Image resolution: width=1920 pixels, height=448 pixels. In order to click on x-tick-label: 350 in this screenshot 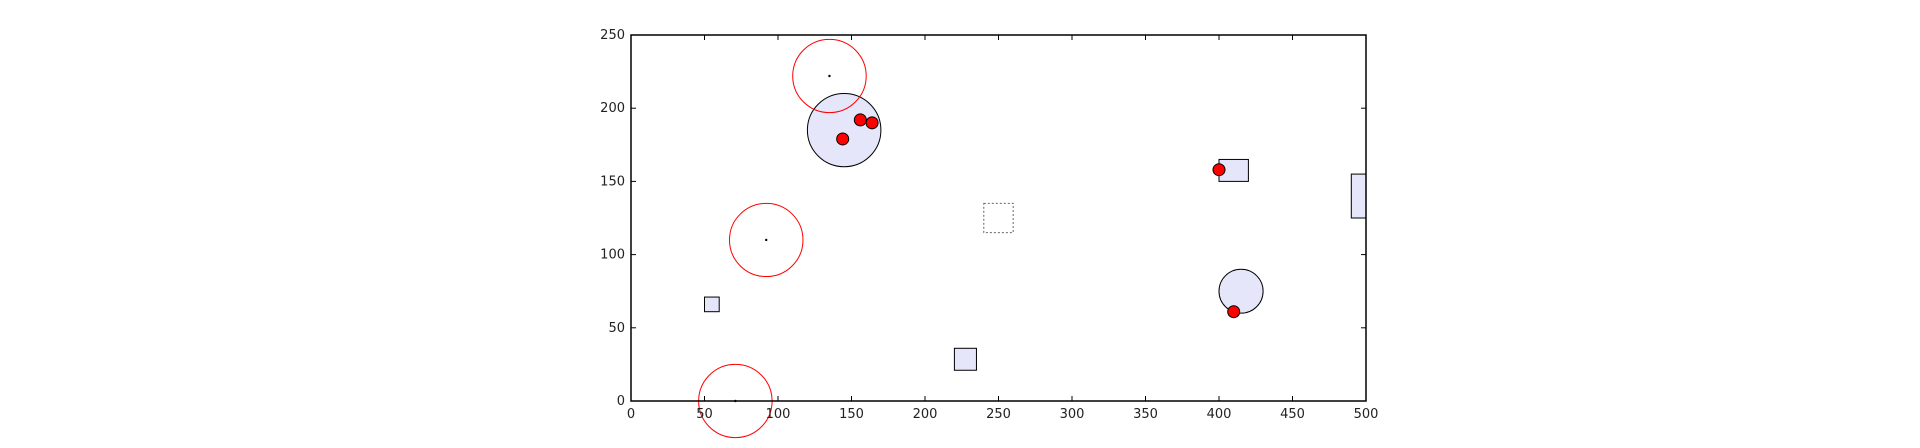, I will do `click(1145, 414)`.